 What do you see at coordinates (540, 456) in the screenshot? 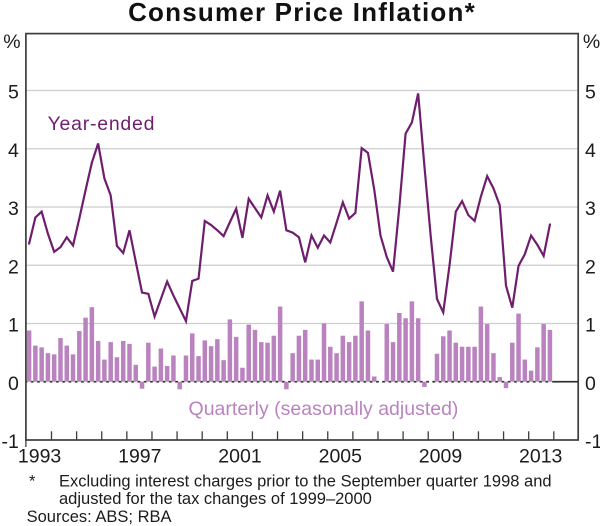
I see `svg-text: 2013` at bounding box center [540, 456].